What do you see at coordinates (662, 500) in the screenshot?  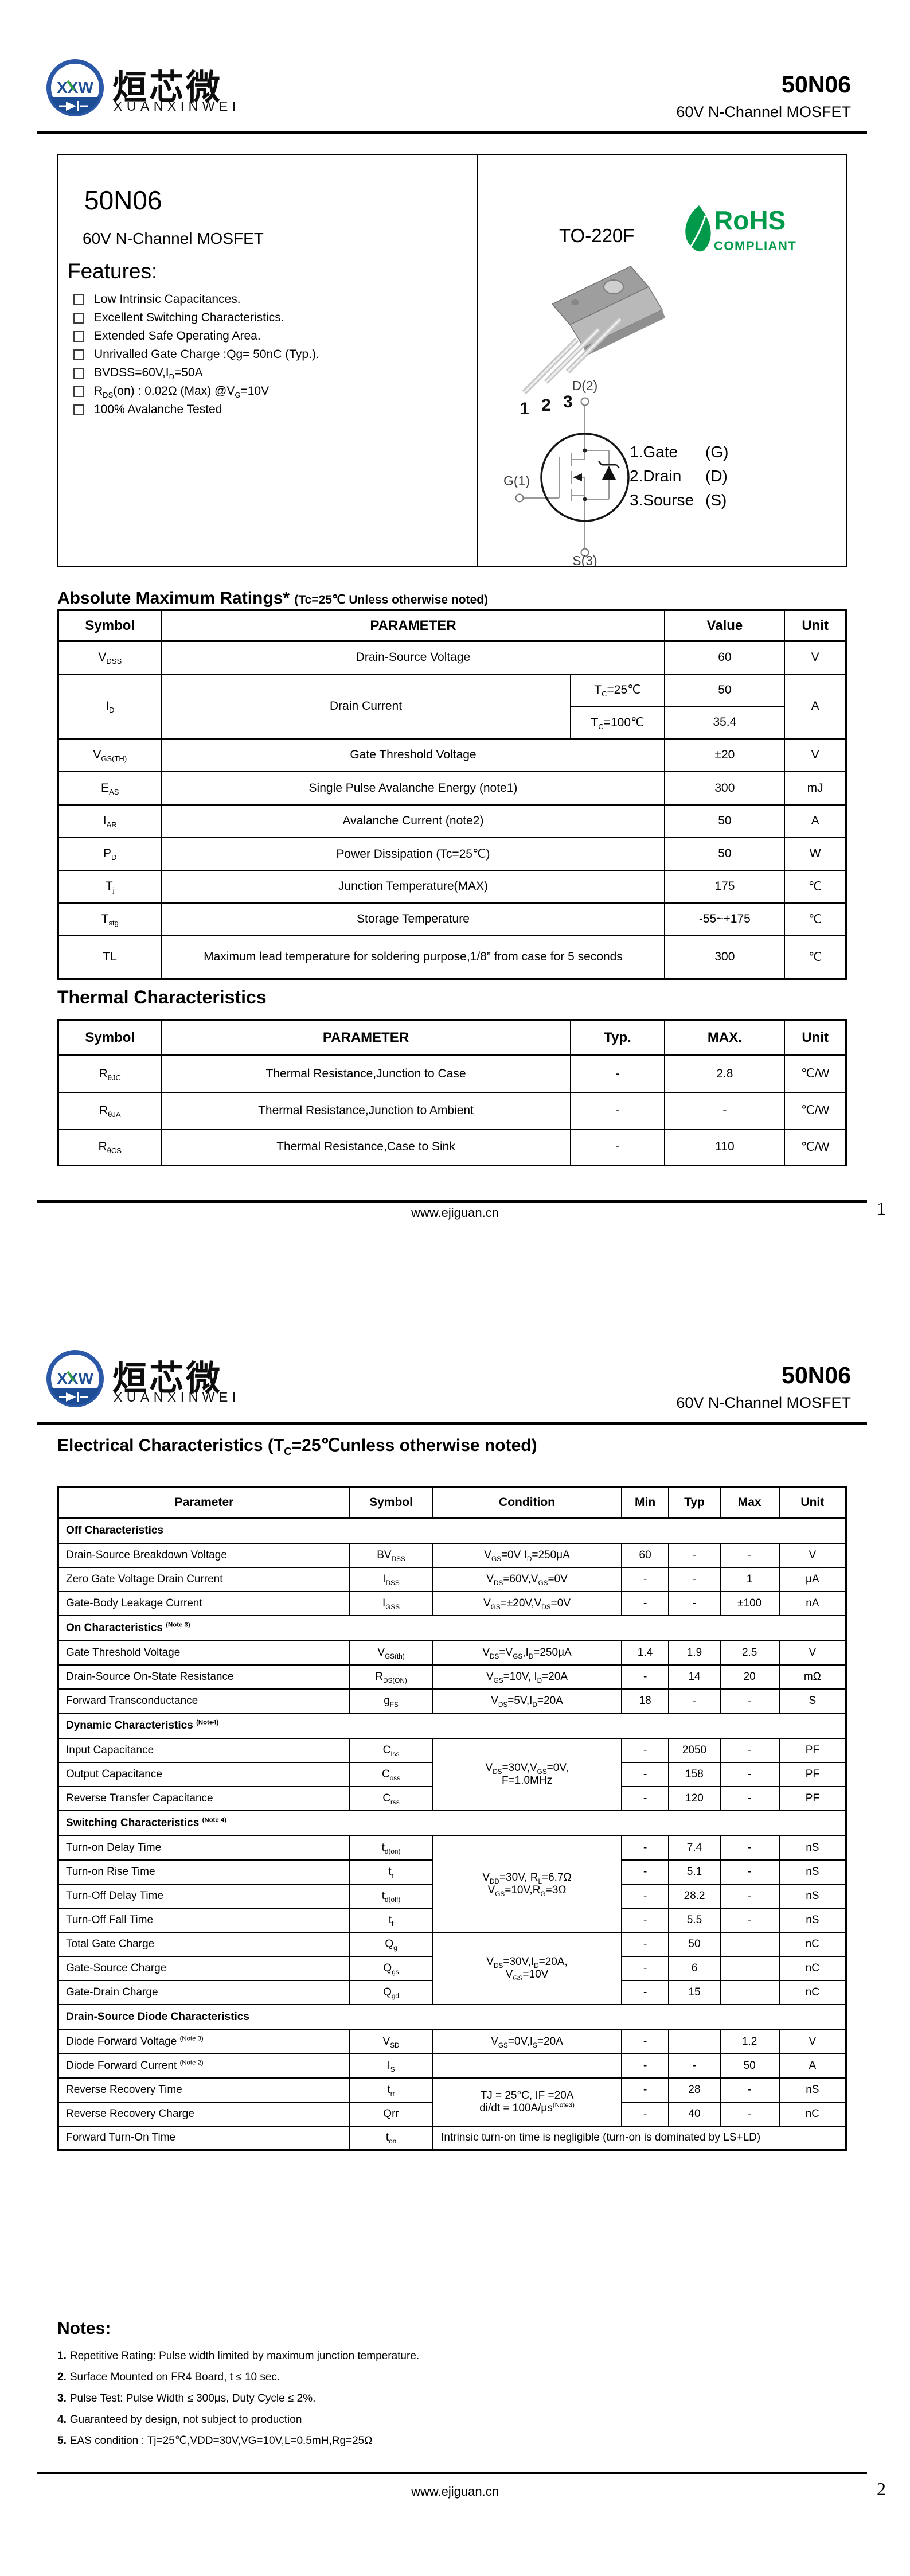 I see `pin-legend-name: 3.Sourse` at bounding box center [662, 500].